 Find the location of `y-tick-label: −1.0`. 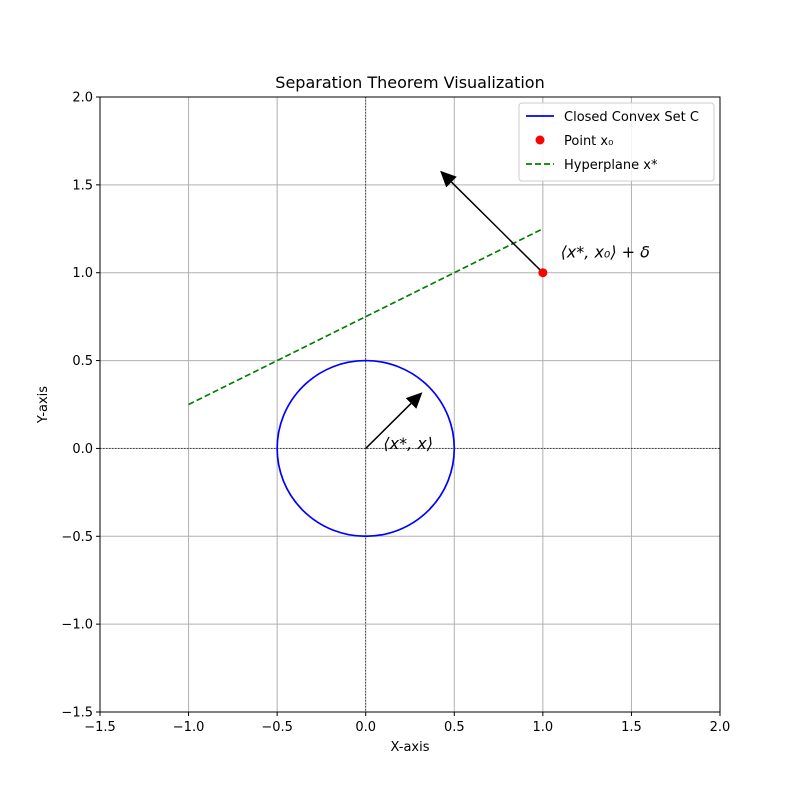

y-tick-label: −1.0 is located at coordinates (77, 625).